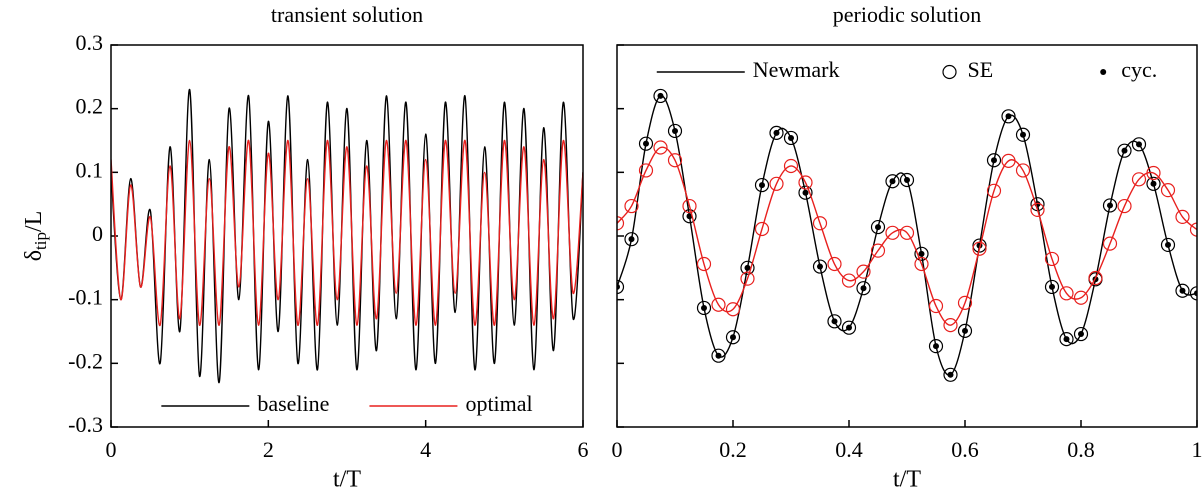  Describe the element at coordinates (40, 241) in the screenshot. I see `y-label-sub: tip` at that location.